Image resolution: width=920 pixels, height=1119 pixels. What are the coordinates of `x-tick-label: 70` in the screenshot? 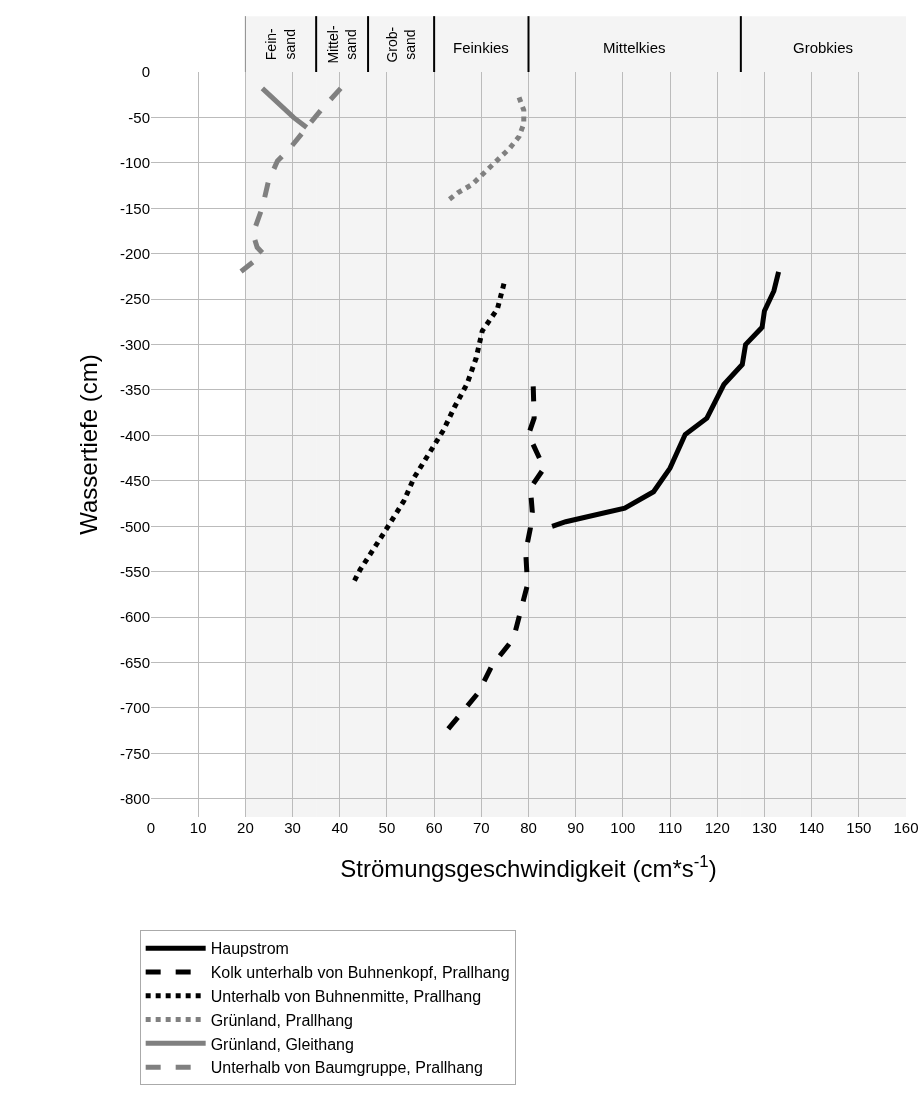 It's located at (481, 827).